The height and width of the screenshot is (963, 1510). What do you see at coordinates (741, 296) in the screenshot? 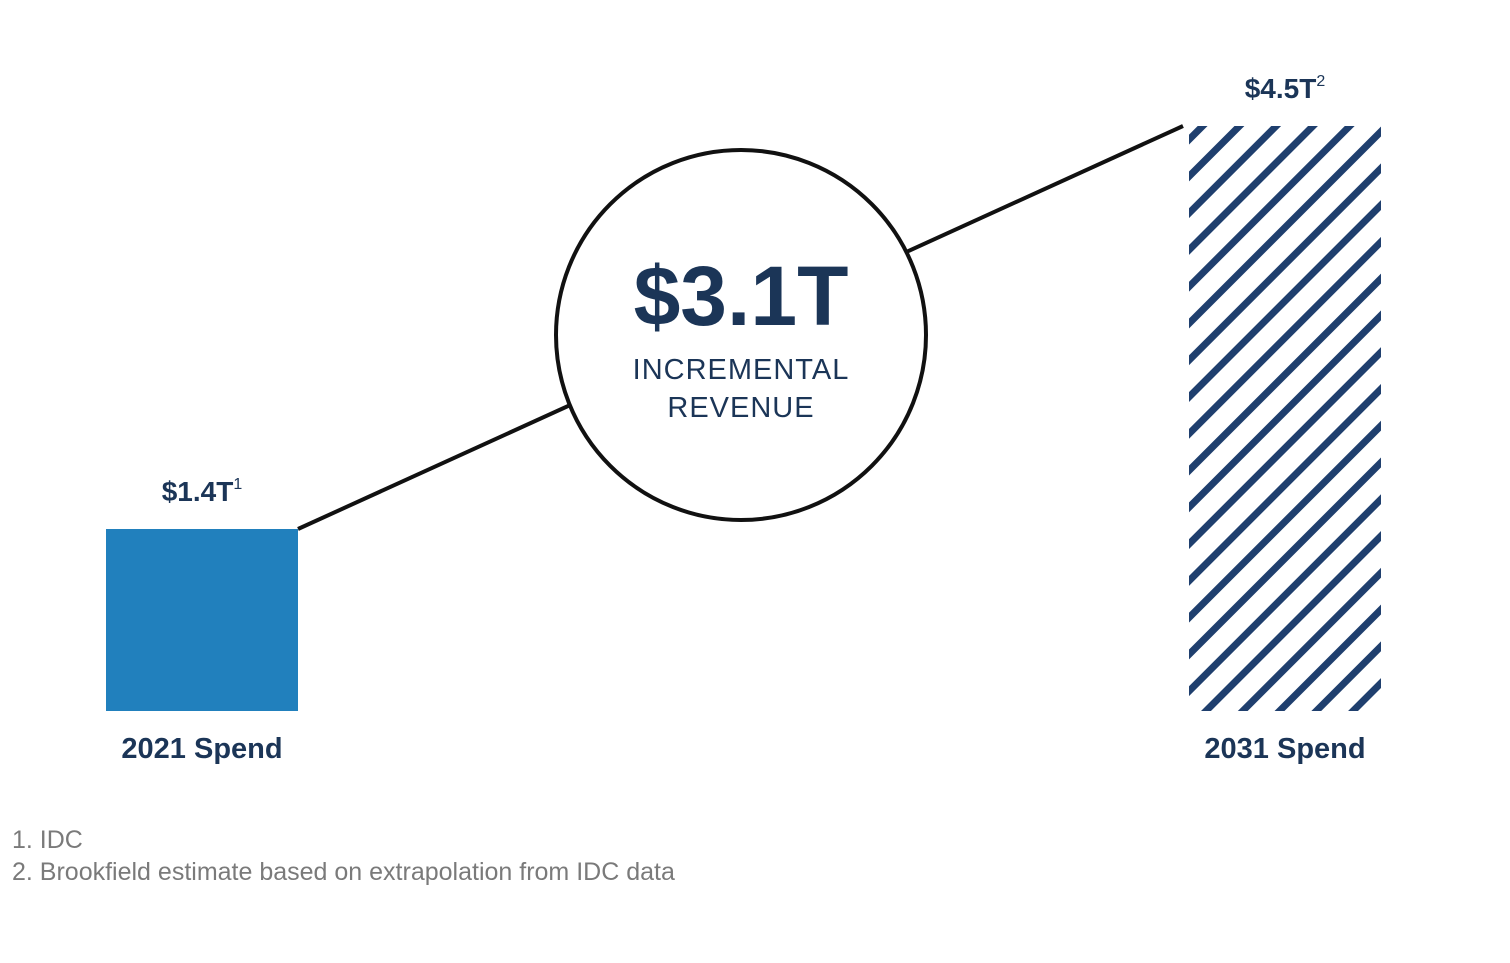
I see `incremental-value: $3.1T` at bounding box center [741, 296].